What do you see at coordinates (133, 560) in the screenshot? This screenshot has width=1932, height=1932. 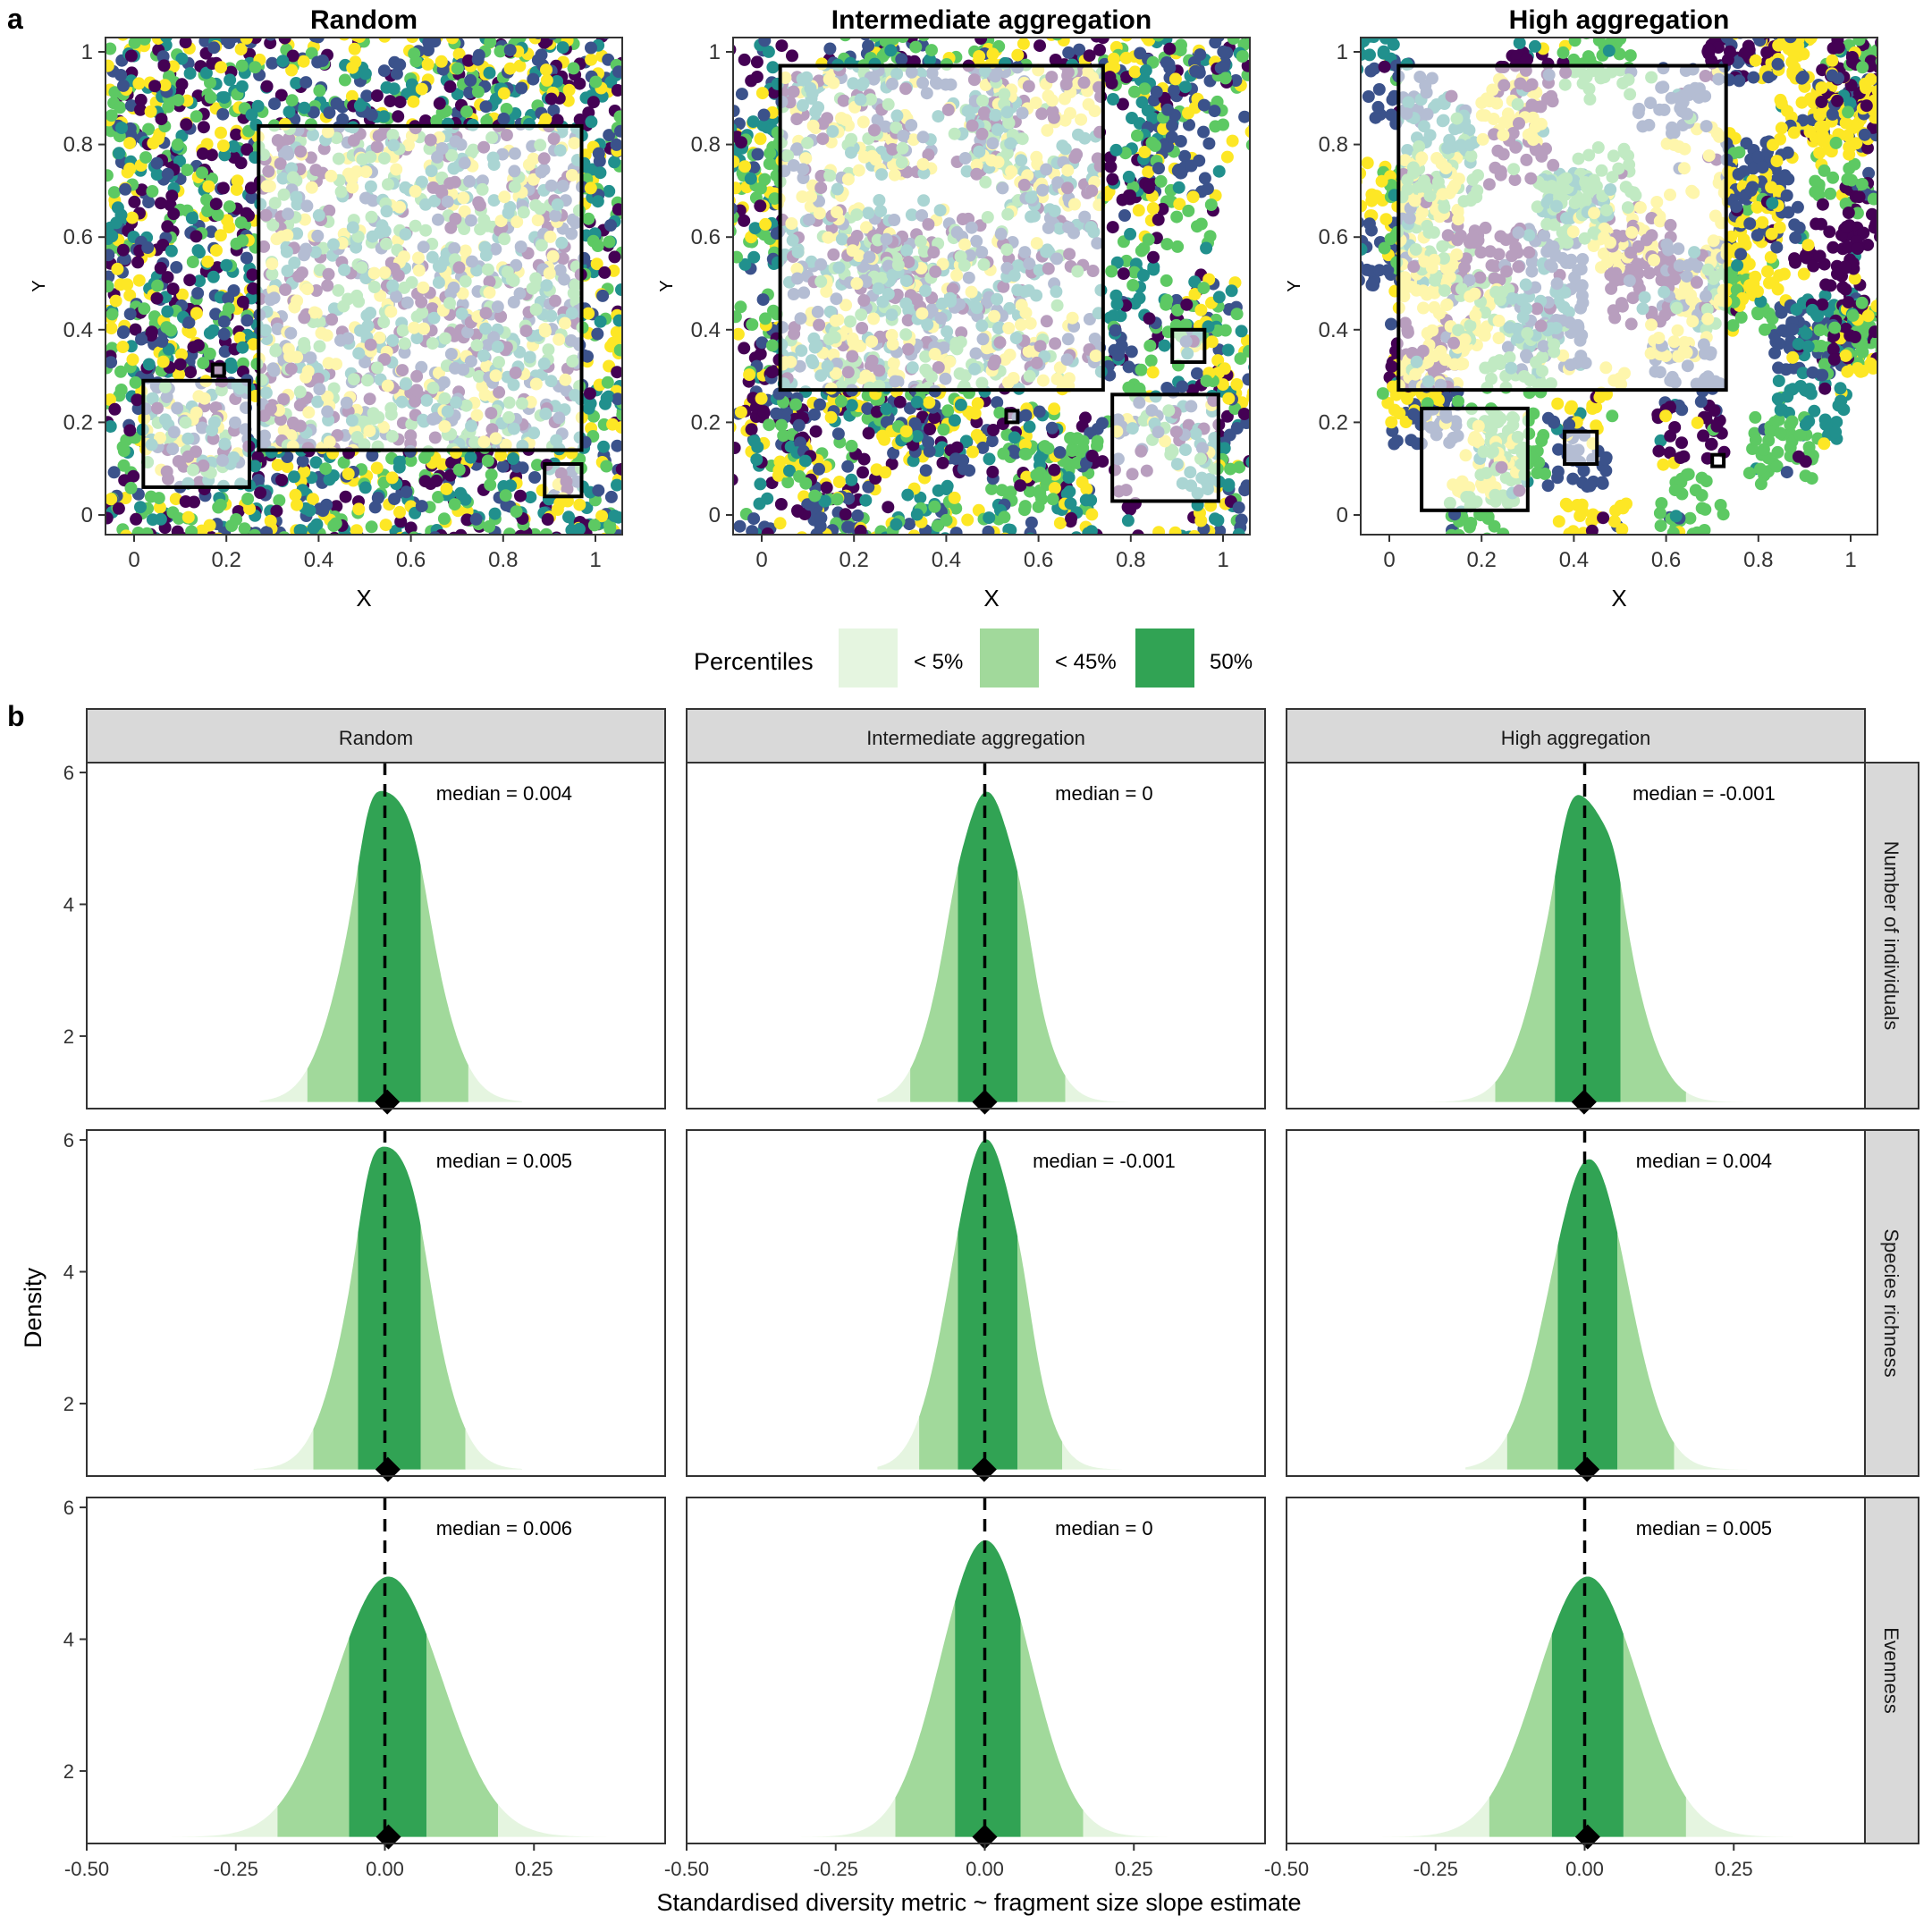 I see `x-tick-label: 0` at bounding box center [133, 560].